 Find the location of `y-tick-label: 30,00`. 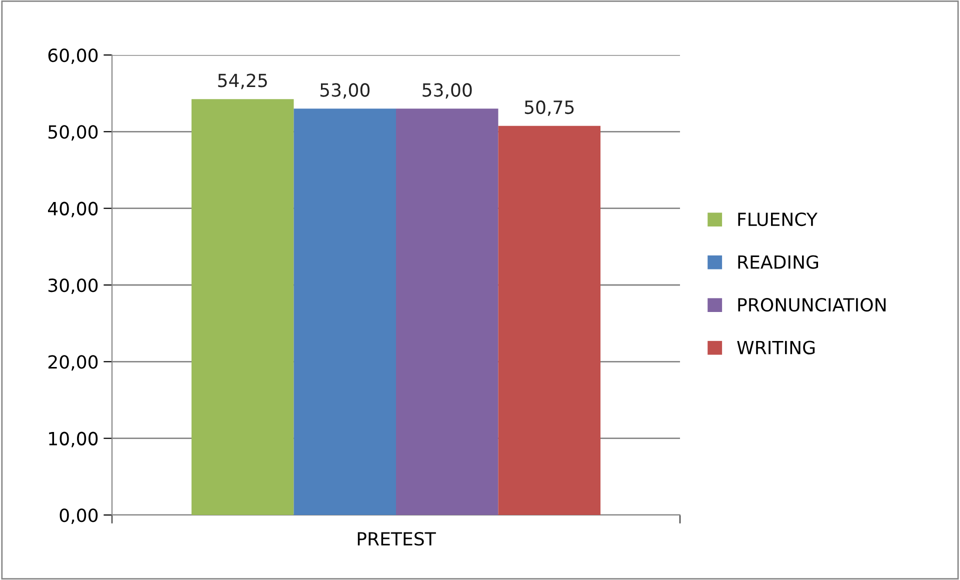

y-tick-label: 30,00 is located at coordinates (73, 286).